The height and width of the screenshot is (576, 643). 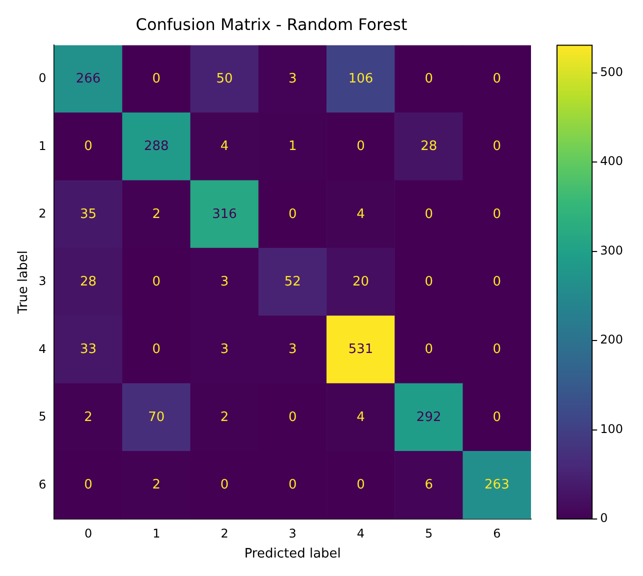 What do you see at coordinates (224, 533) in the screenshot?
I see `x-tick-label: 2` at bounding box center [224, 533].